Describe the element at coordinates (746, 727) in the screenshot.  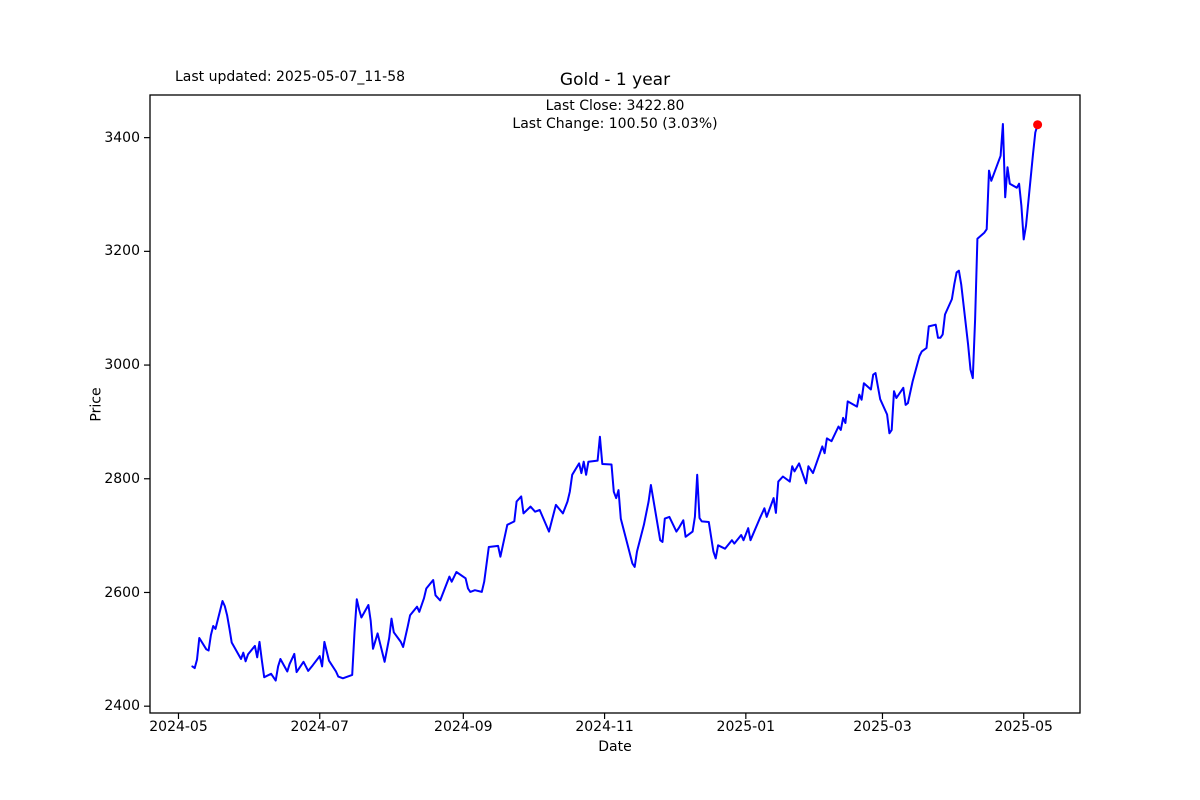
I see `x-tick-label: 2025-01` at that location.